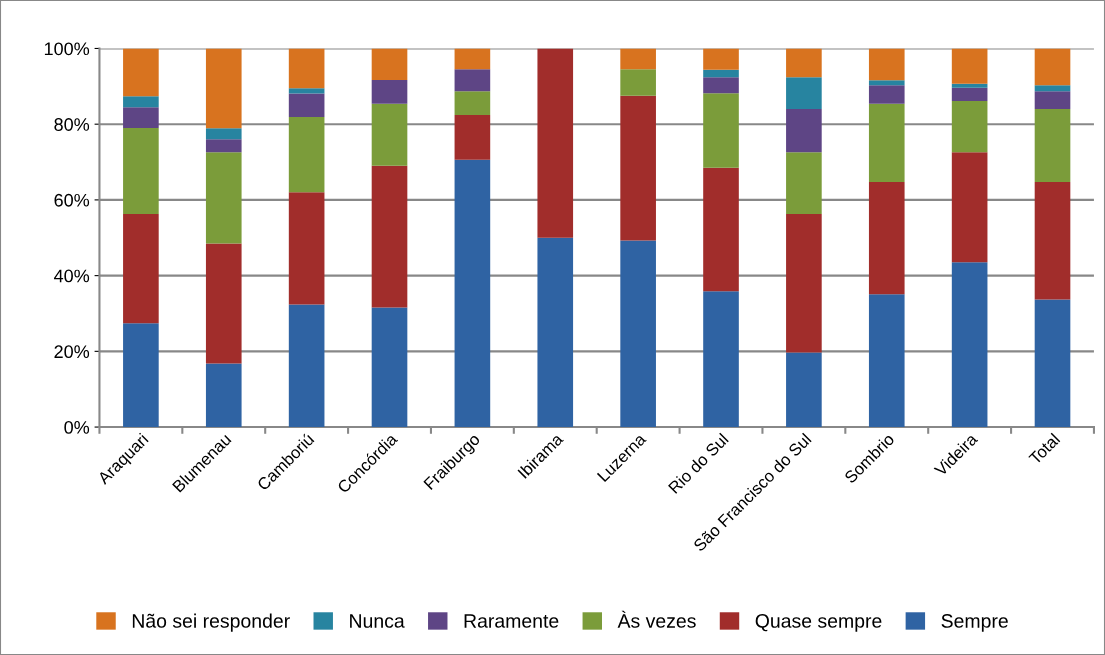  What do you see at coordinates (211, 622) in the screenshot?
I see `legend-label: Não sei responder` at bounding box center [211, 622].